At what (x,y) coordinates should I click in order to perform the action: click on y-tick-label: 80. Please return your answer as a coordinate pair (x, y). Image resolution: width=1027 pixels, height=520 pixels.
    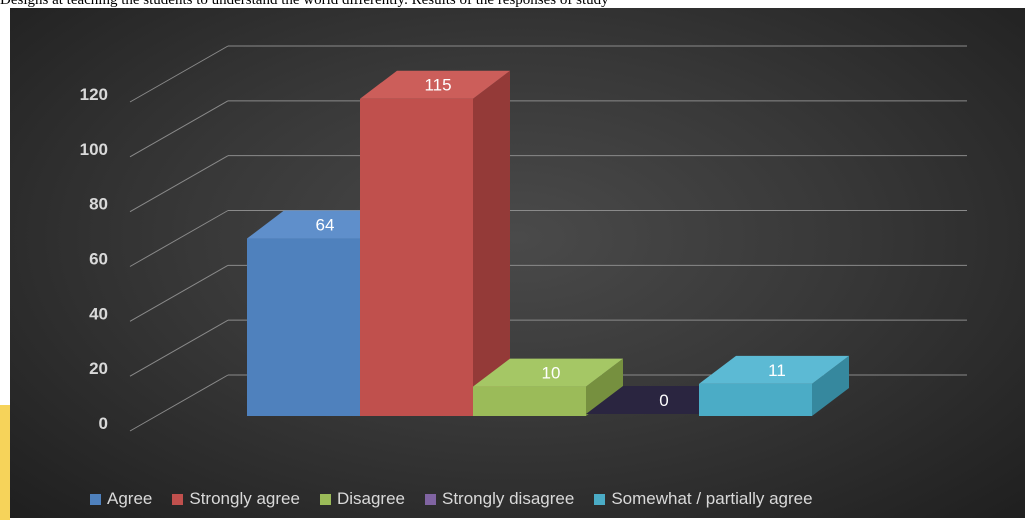
    Looking at the image, I should click on (98, 204).